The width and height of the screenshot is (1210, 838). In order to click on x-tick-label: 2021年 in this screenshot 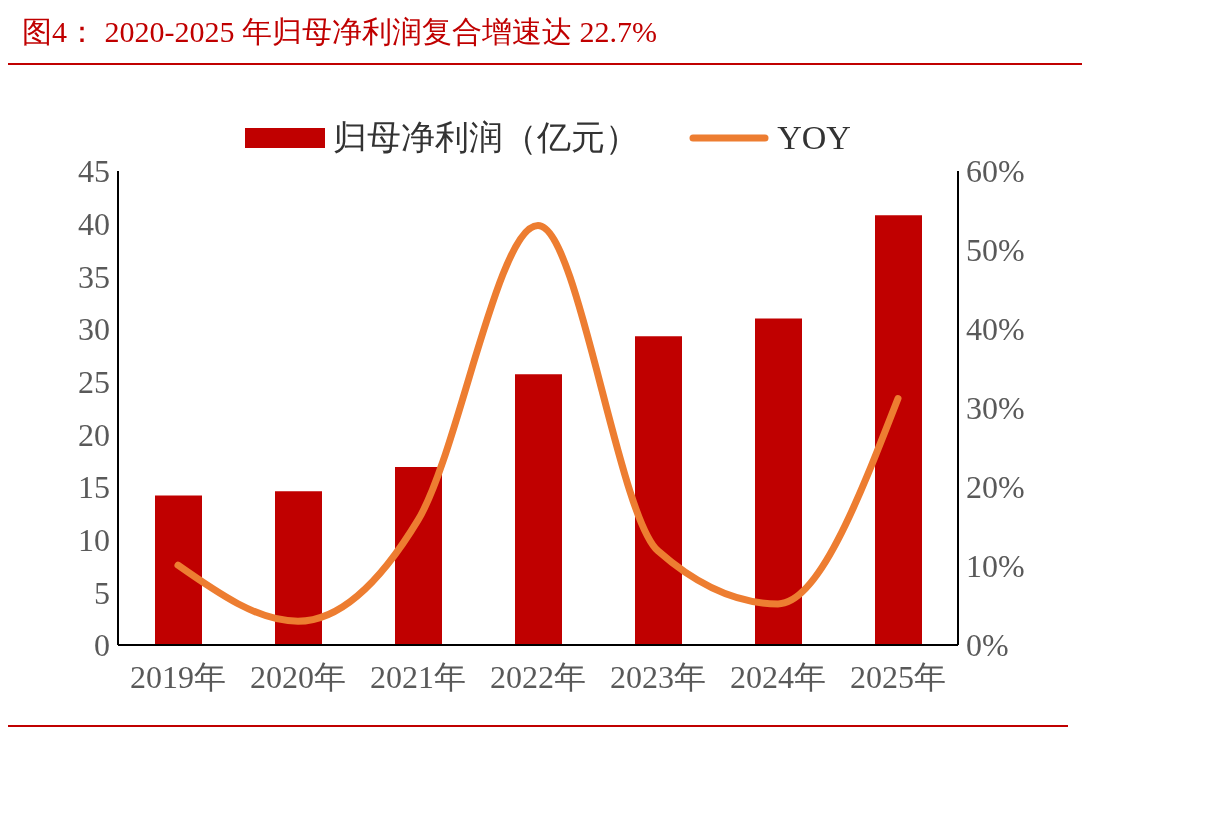, I will do `click(418, 676)`.